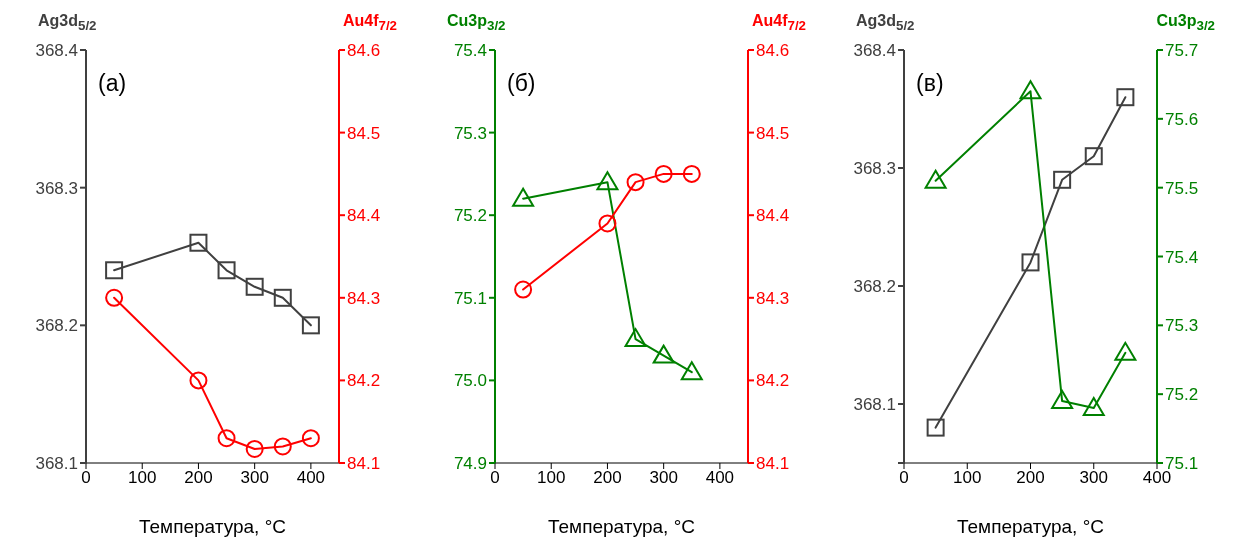  I want to click on y-tick-label: 75.3, so click(470, 133).